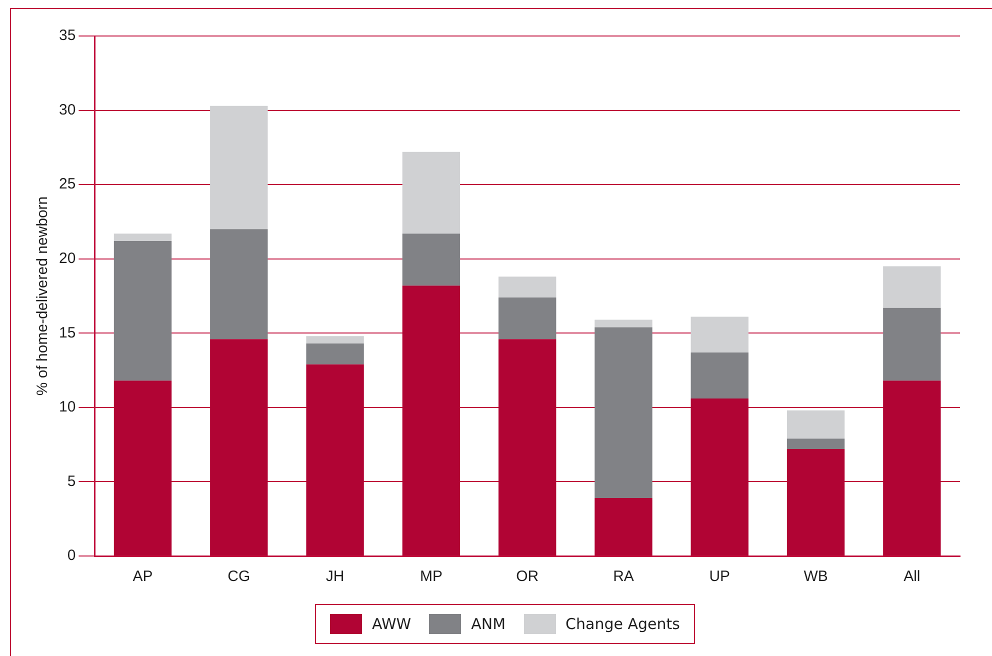 This screenshot has height=656, width=992. Describe the element at coordinates (527, 577) in the screenshot. I see `x-tick-label: OR` at that location.